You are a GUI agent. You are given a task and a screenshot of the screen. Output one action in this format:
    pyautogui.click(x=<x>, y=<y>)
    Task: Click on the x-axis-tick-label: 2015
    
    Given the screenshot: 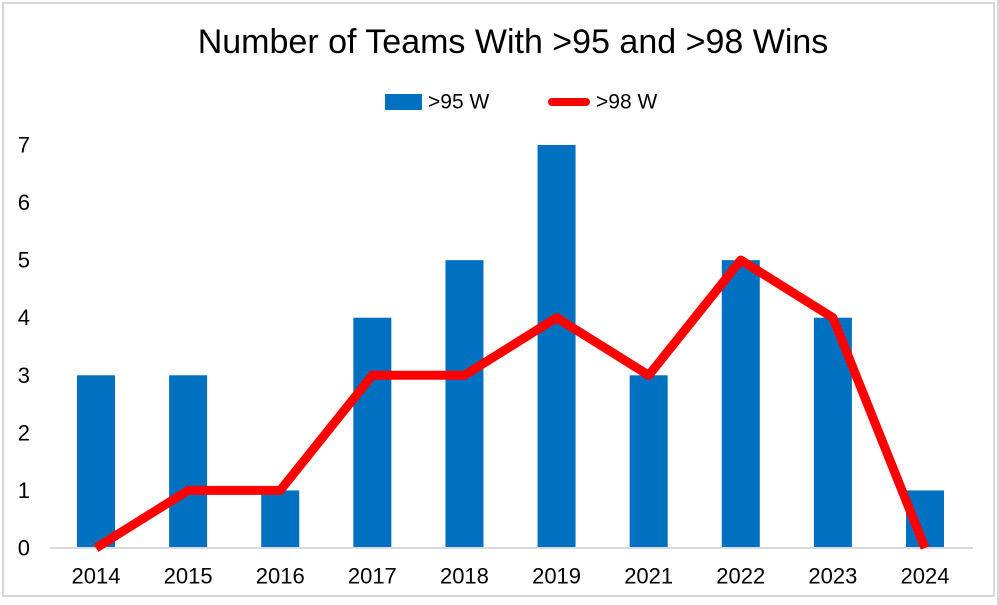 What is the action you would take?
    pyautogui.click(x=188, y=576)
    